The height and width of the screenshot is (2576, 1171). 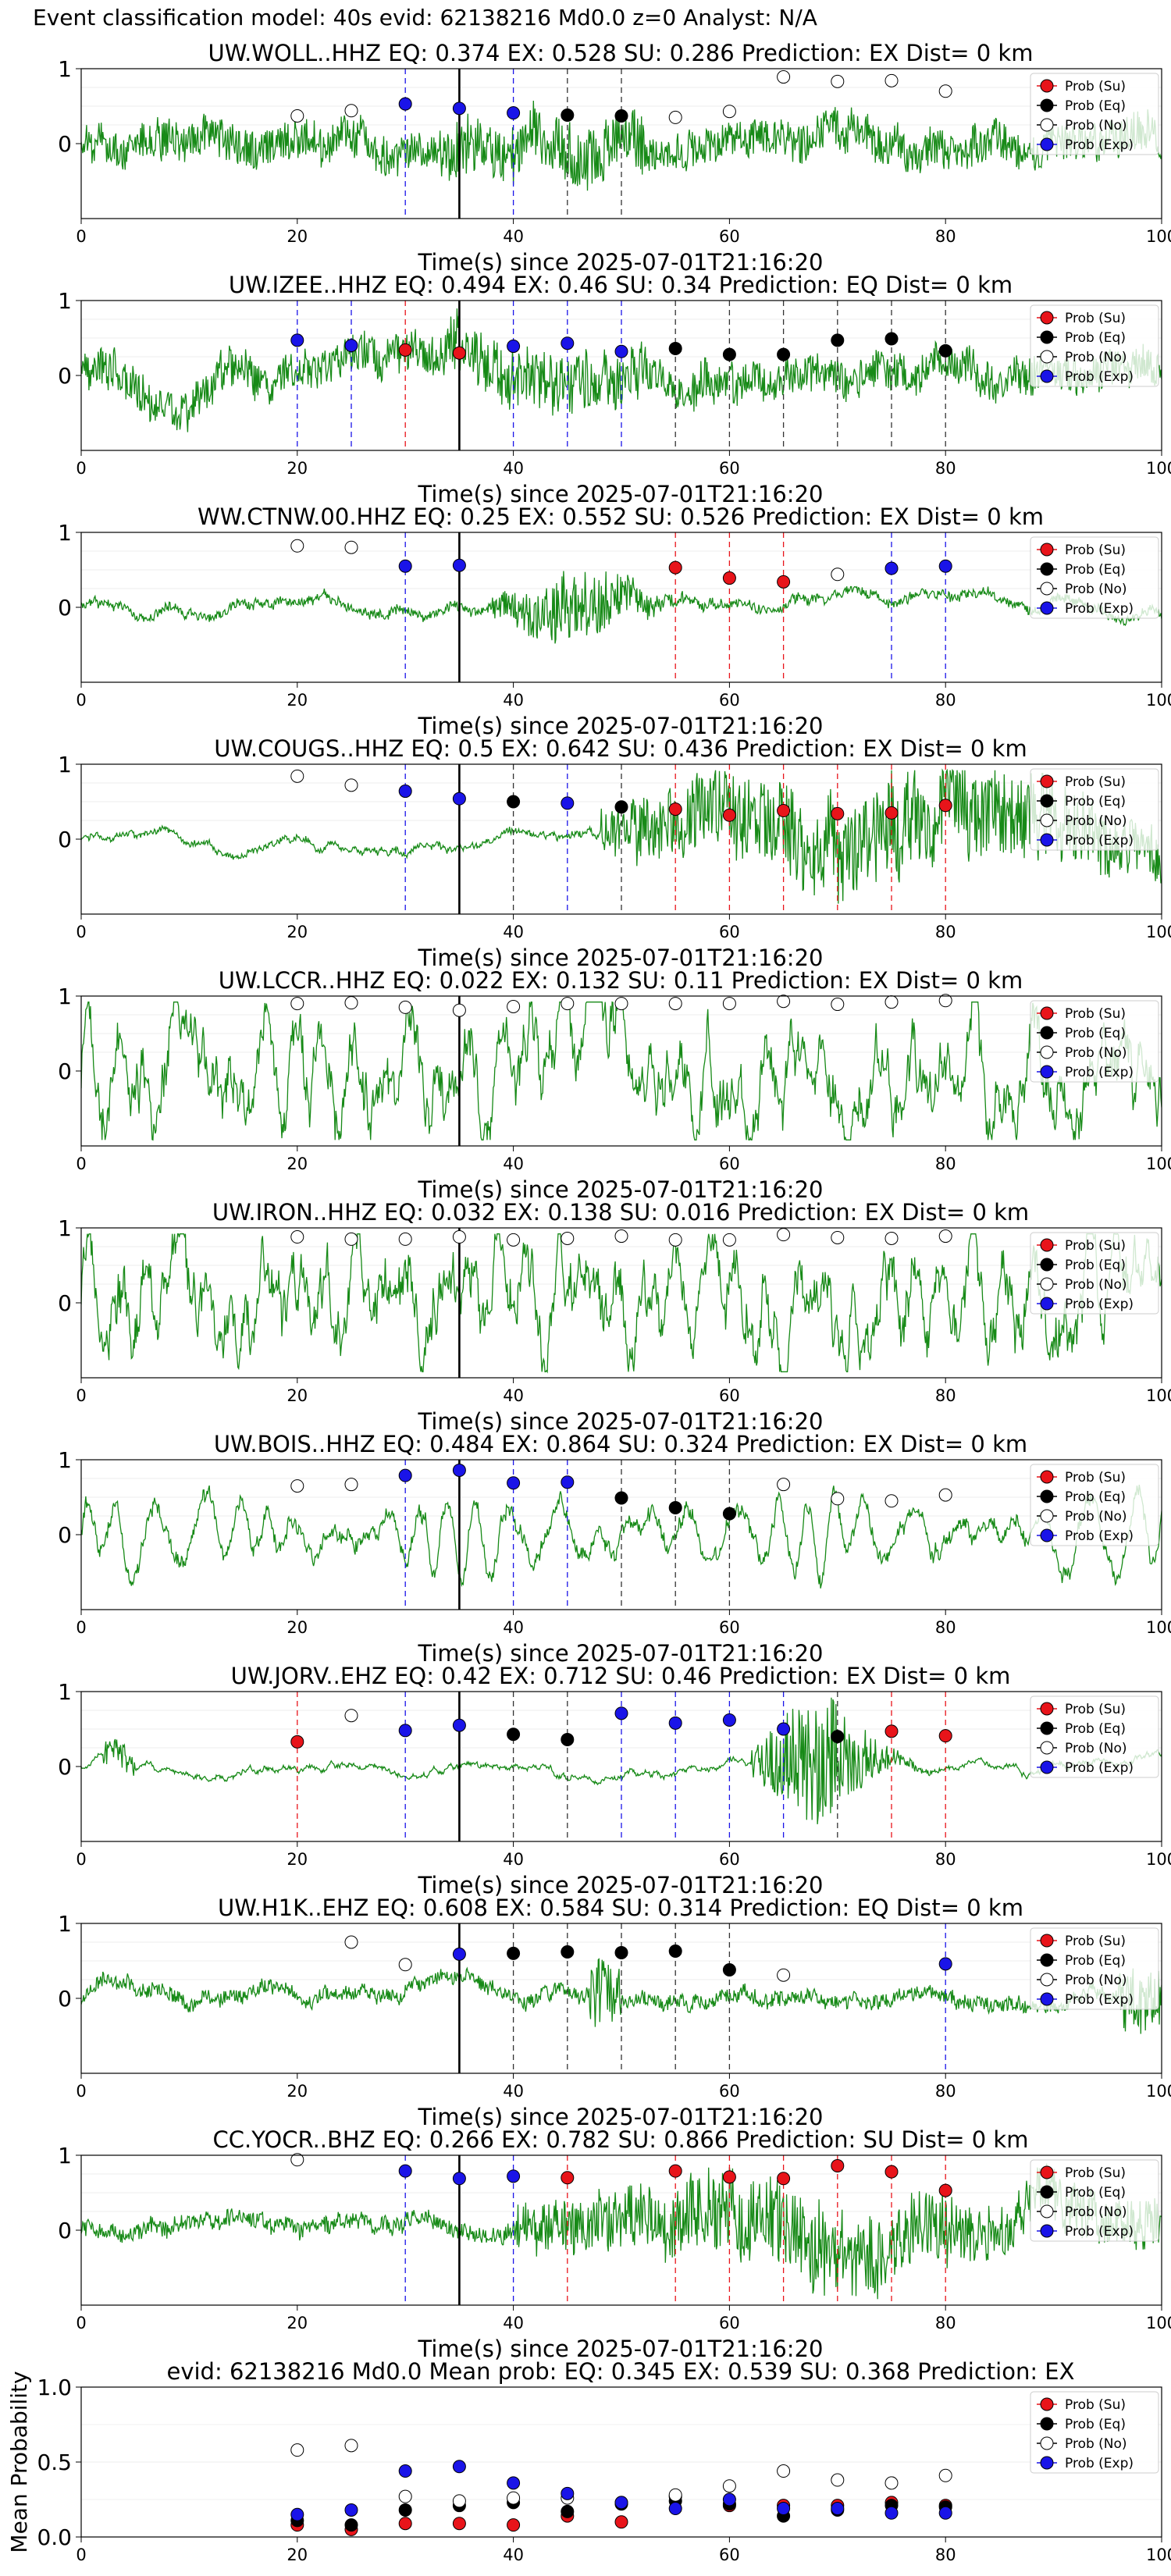 What do you see at coordinates (513, 236) in the screenshot?
I see `x-tick-label: 40` at bounding box center [513, 236].